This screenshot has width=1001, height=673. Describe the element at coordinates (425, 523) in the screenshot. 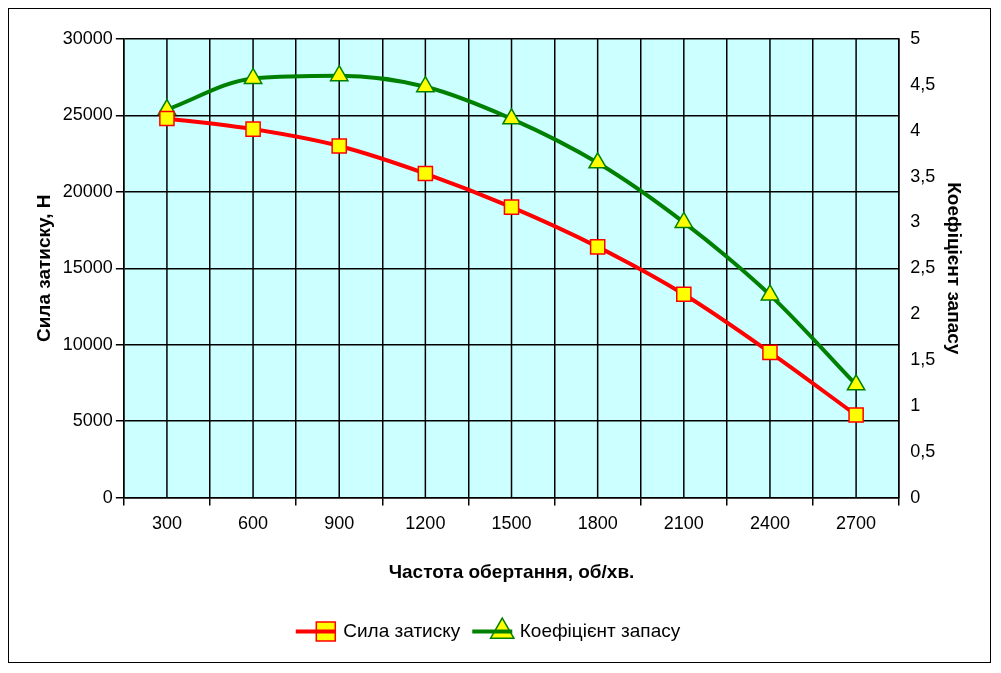

I see `x-tick-label: 1200` at that location.